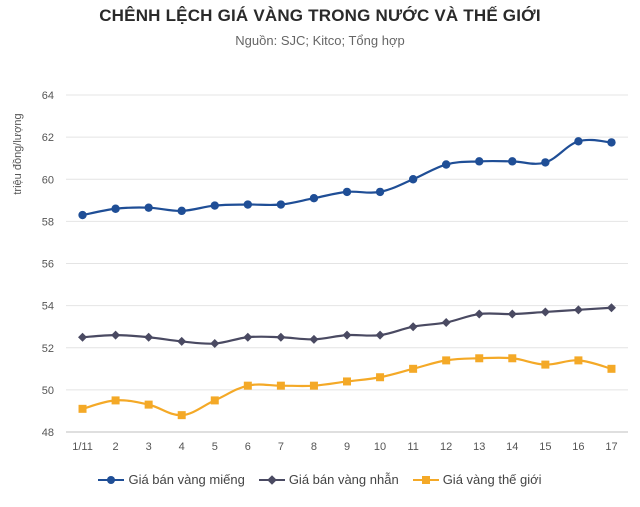  What do you see at coordinates (446, 447) in the screenshot?
I see `x-tick-label: 12` at bounding box center [446, 447].